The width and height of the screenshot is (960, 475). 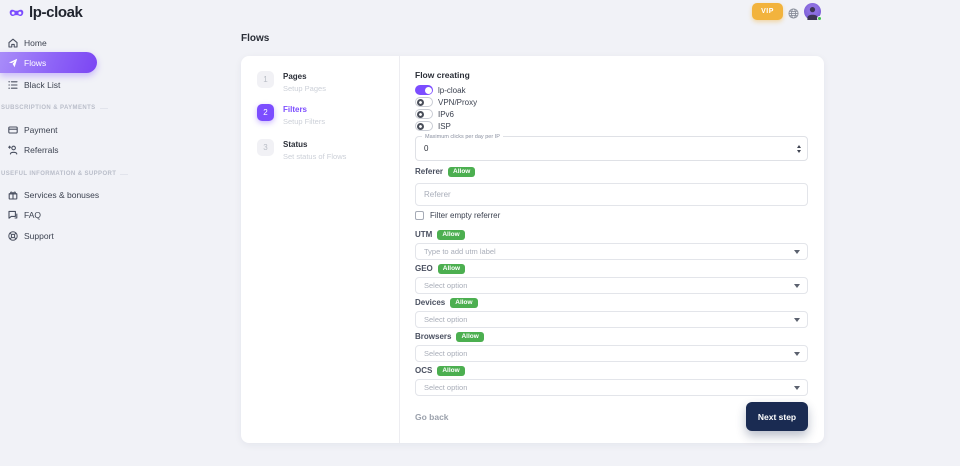 I want to click on toggle-vpn-proxy: VPN/Proxy, so click(x=611, y=102).